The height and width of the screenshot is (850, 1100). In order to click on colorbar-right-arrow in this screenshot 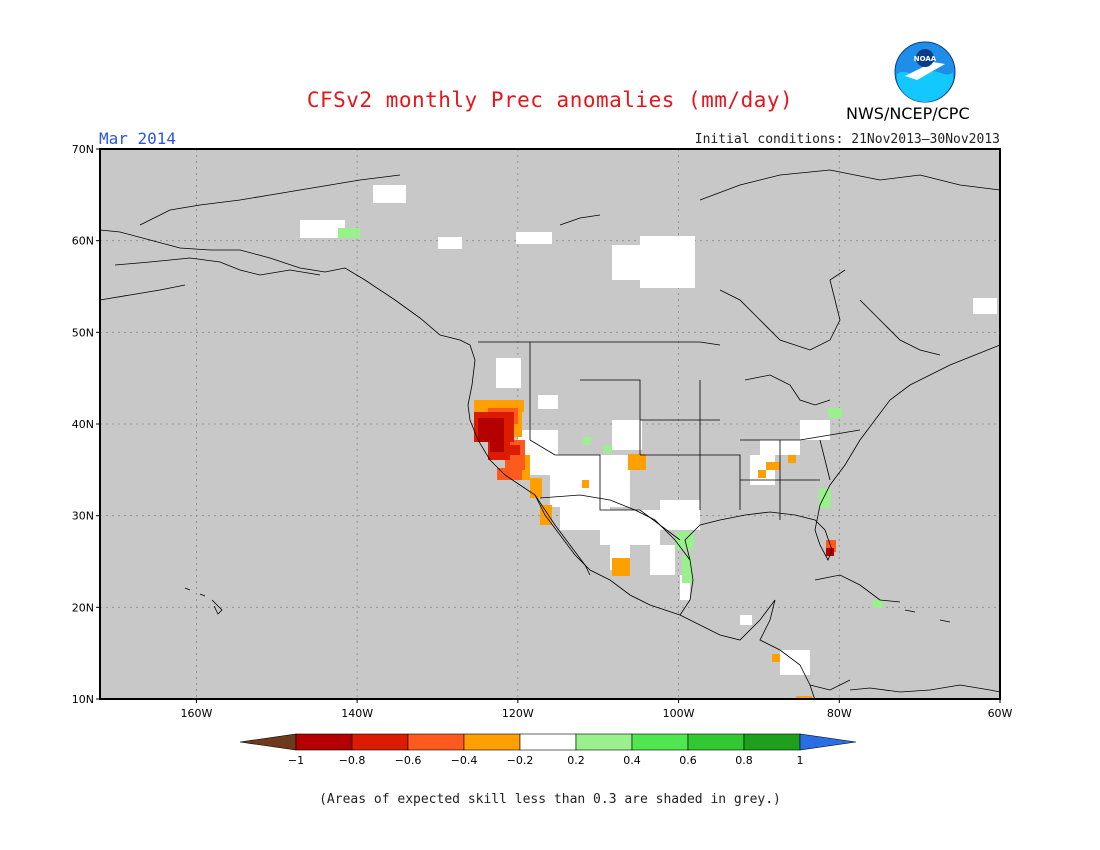, I will do `click(828, 742)`.